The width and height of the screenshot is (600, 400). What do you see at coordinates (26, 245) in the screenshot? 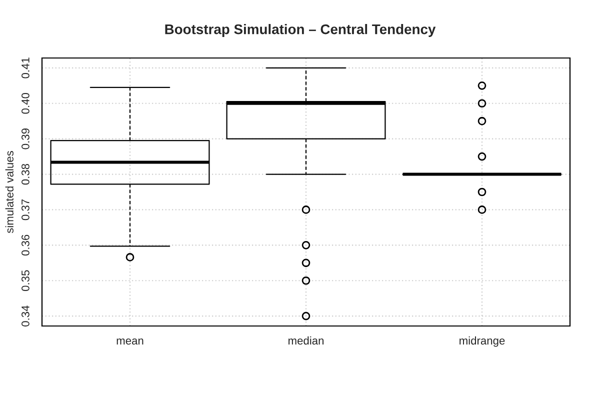
I see `y-tick-label: 0.36` at bounding box center [26, 245].